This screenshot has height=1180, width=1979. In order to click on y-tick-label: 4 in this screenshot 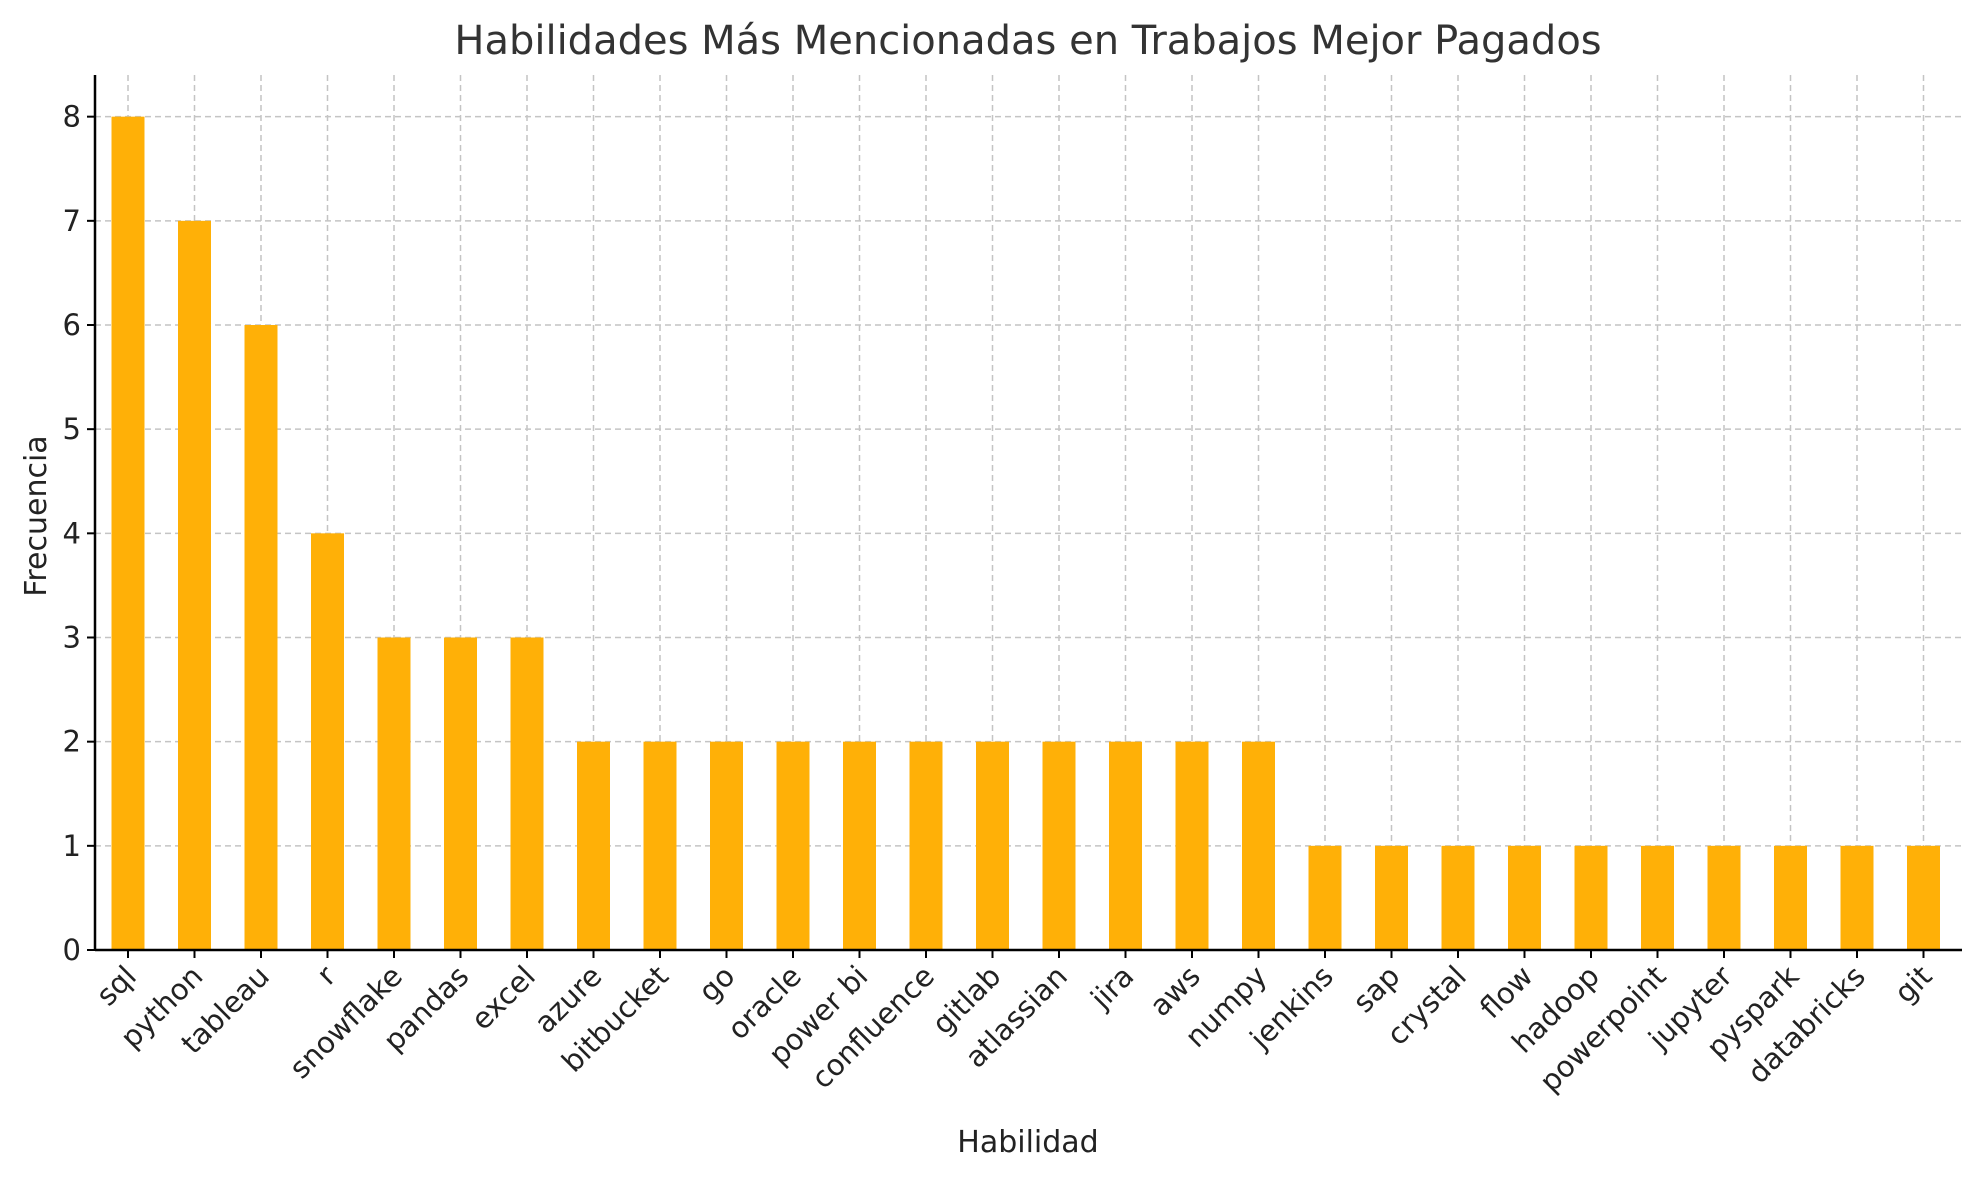, I will do `click(72, 533)`.